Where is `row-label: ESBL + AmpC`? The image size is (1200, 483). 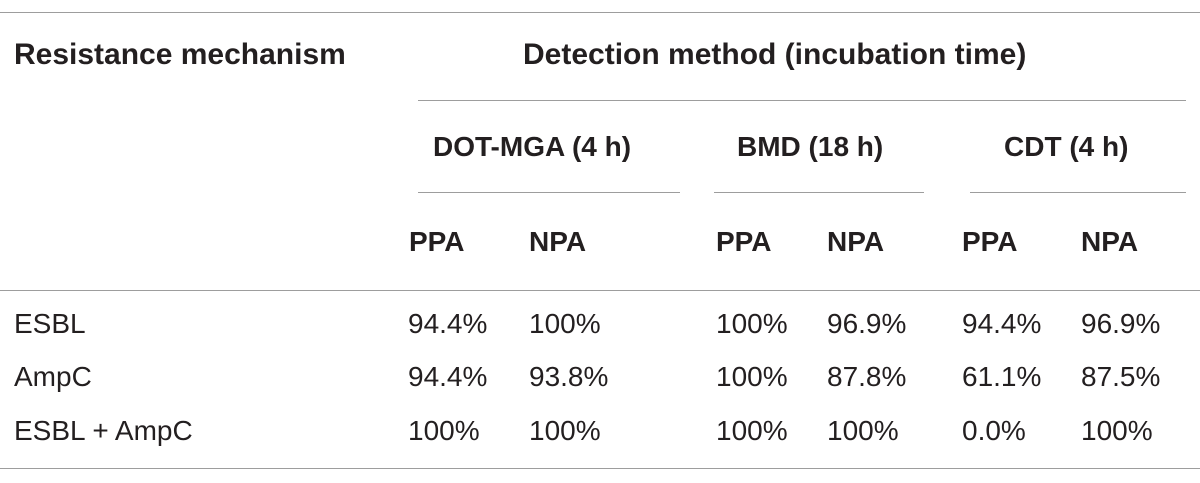
row-label: ESBL + AmpC is located at coordinates (103, 430).